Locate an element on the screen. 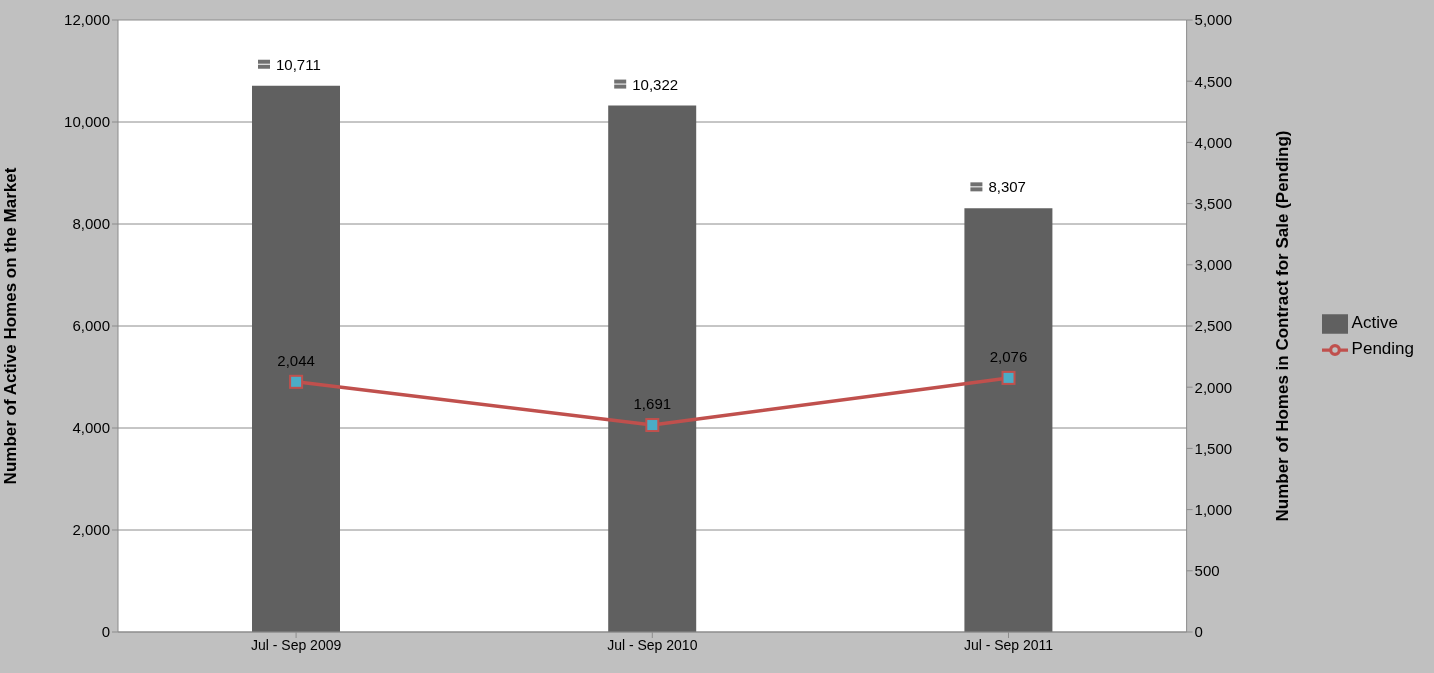  y2-tick-label: 2,000 is located at coordinates (1213, 387).